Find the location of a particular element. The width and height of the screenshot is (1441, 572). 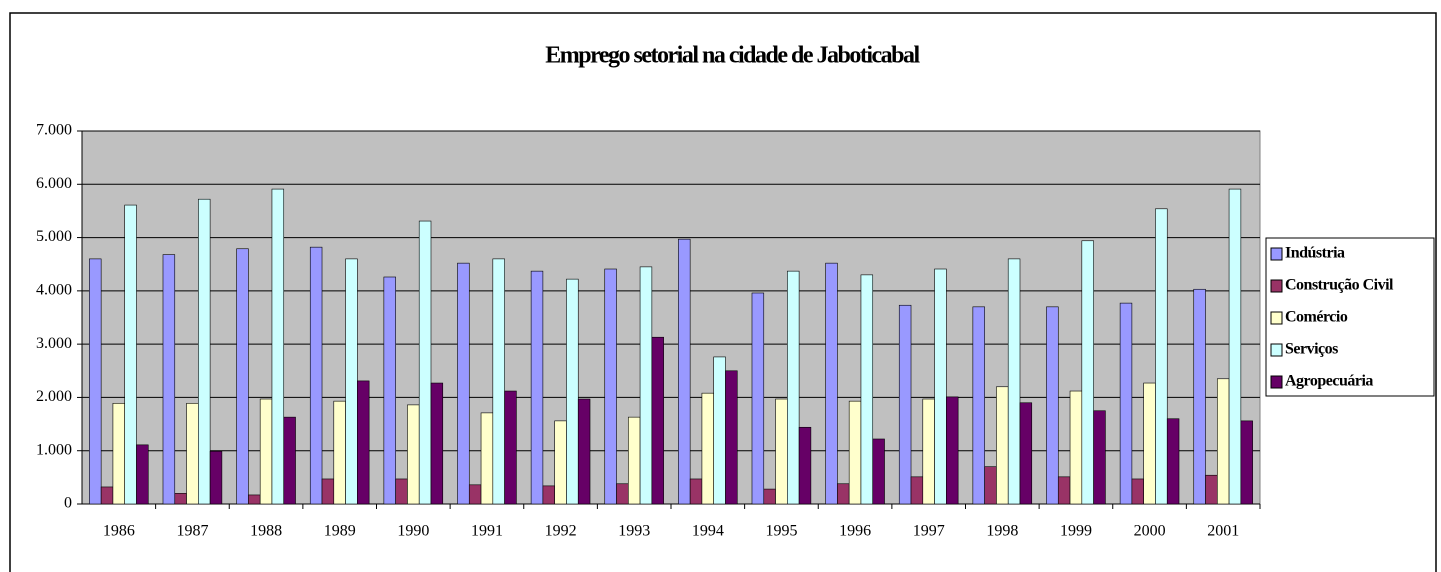

x-tick-label: 2001 is located at coordinates (1223, 531).